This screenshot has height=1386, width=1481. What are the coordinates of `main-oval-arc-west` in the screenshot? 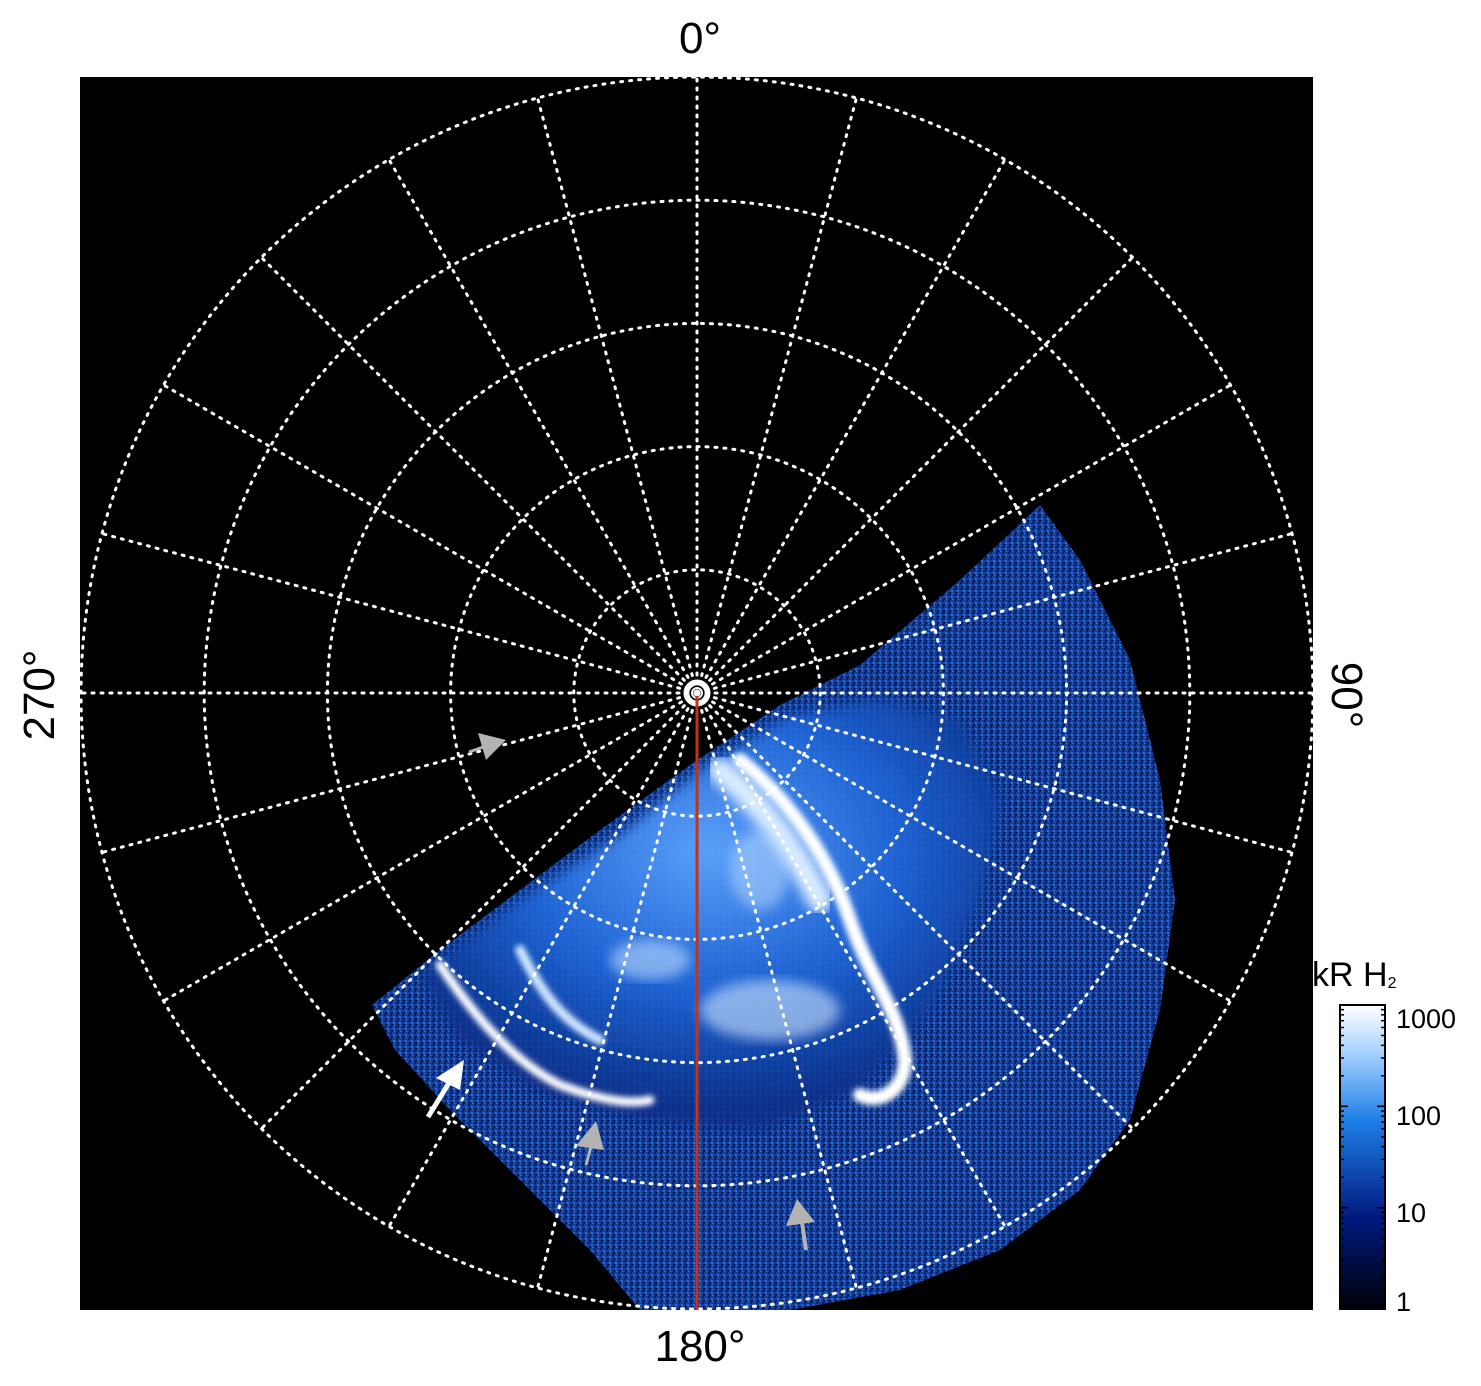 It's located at (545, 1033).